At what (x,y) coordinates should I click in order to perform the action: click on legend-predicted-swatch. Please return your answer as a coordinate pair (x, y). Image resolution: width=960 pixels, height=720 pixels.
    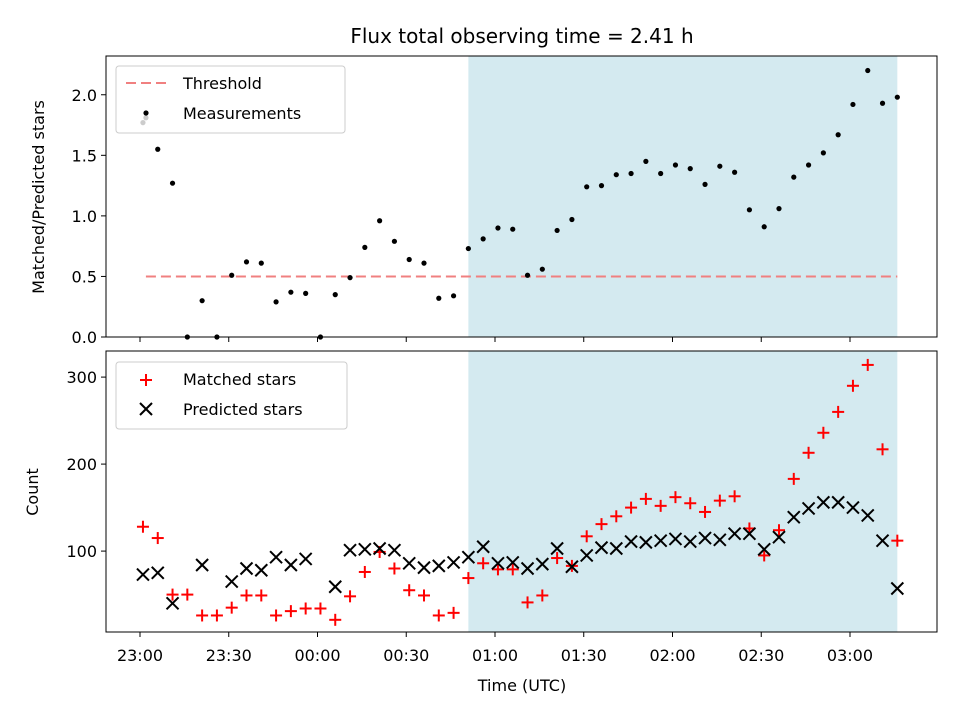
    Looking at the image, I should click on (146, 409).